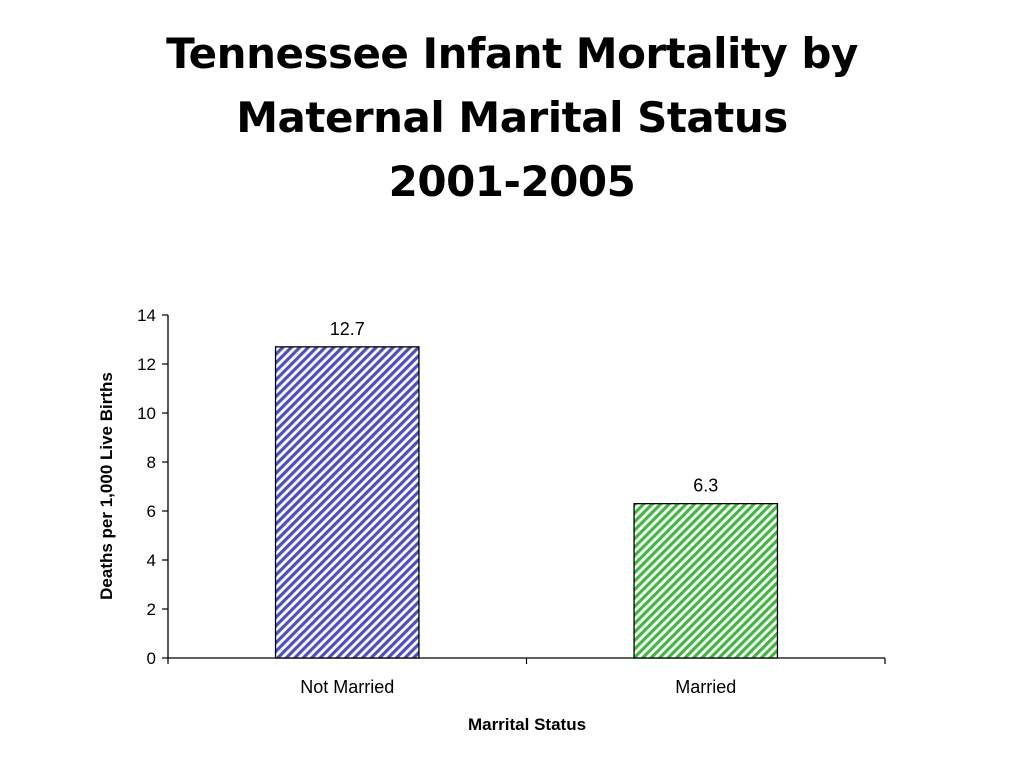 The width and height of the screenshot is (1024, 768). I want to click on data-label: 6.3, so click(705, 486).